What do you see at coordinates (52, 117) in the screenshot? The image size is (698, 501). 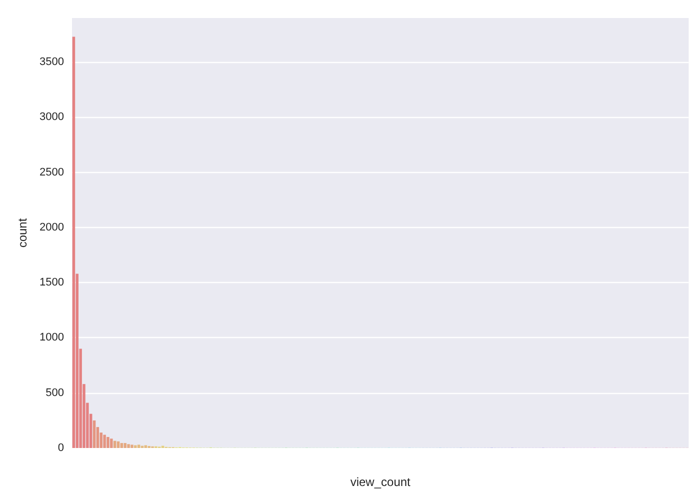 I see `y-tick-label: 3000` at bounding box center [52, 117].